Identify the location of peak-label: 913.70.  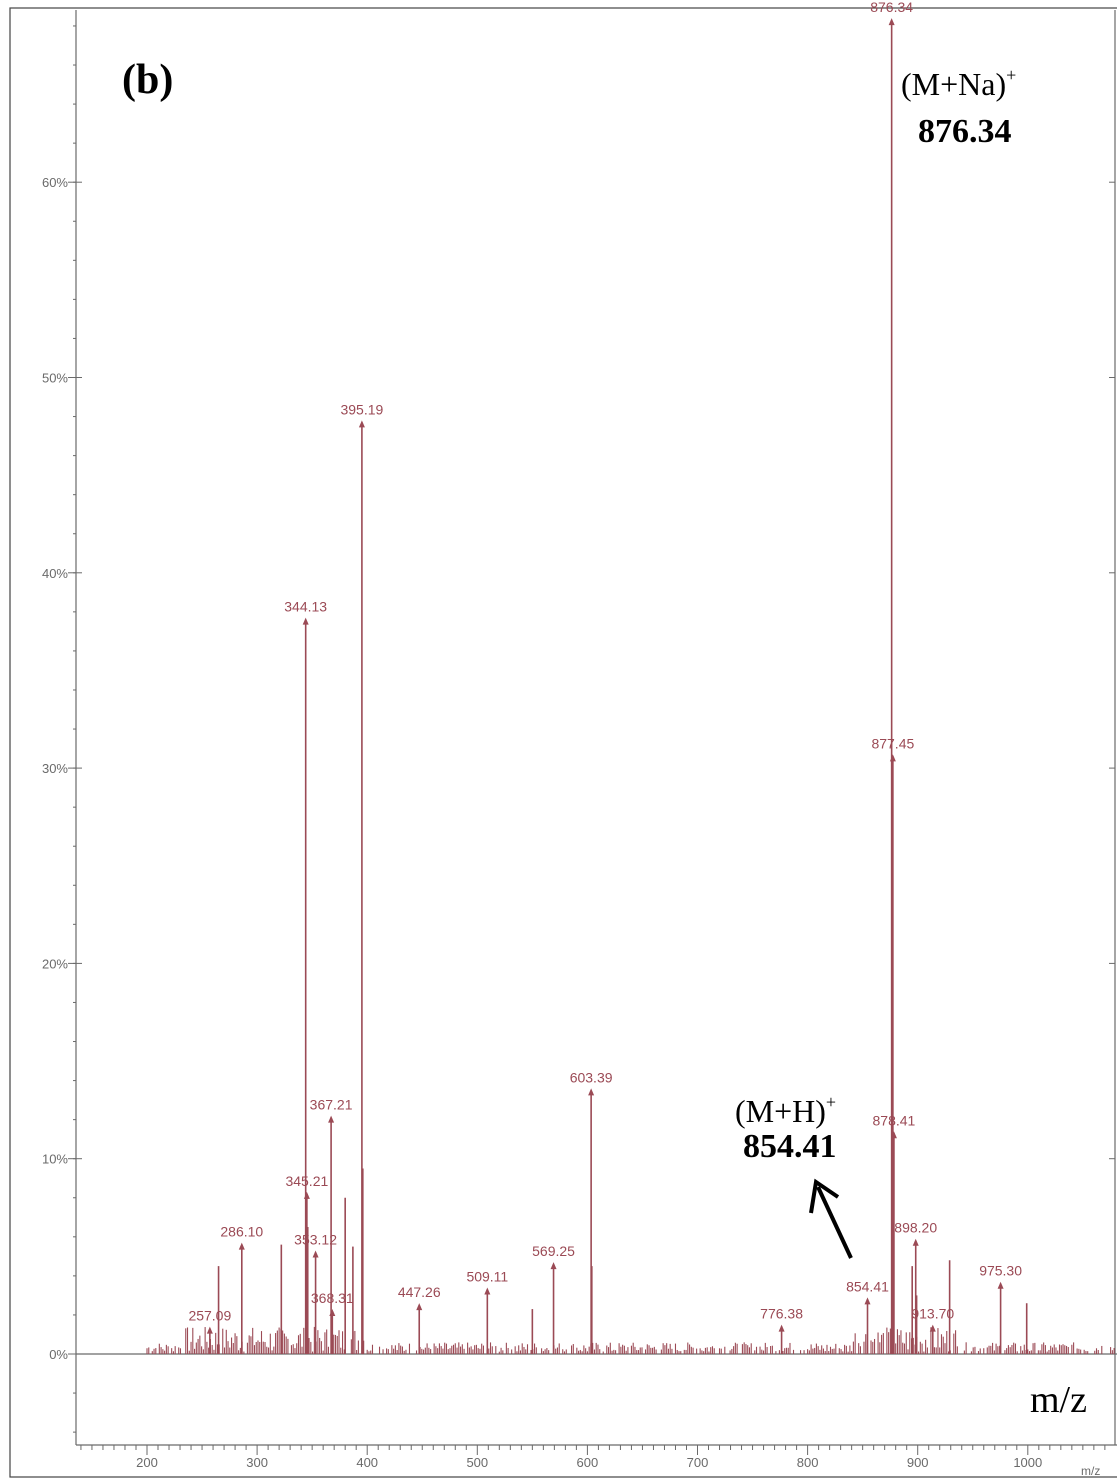
(932, 1314).